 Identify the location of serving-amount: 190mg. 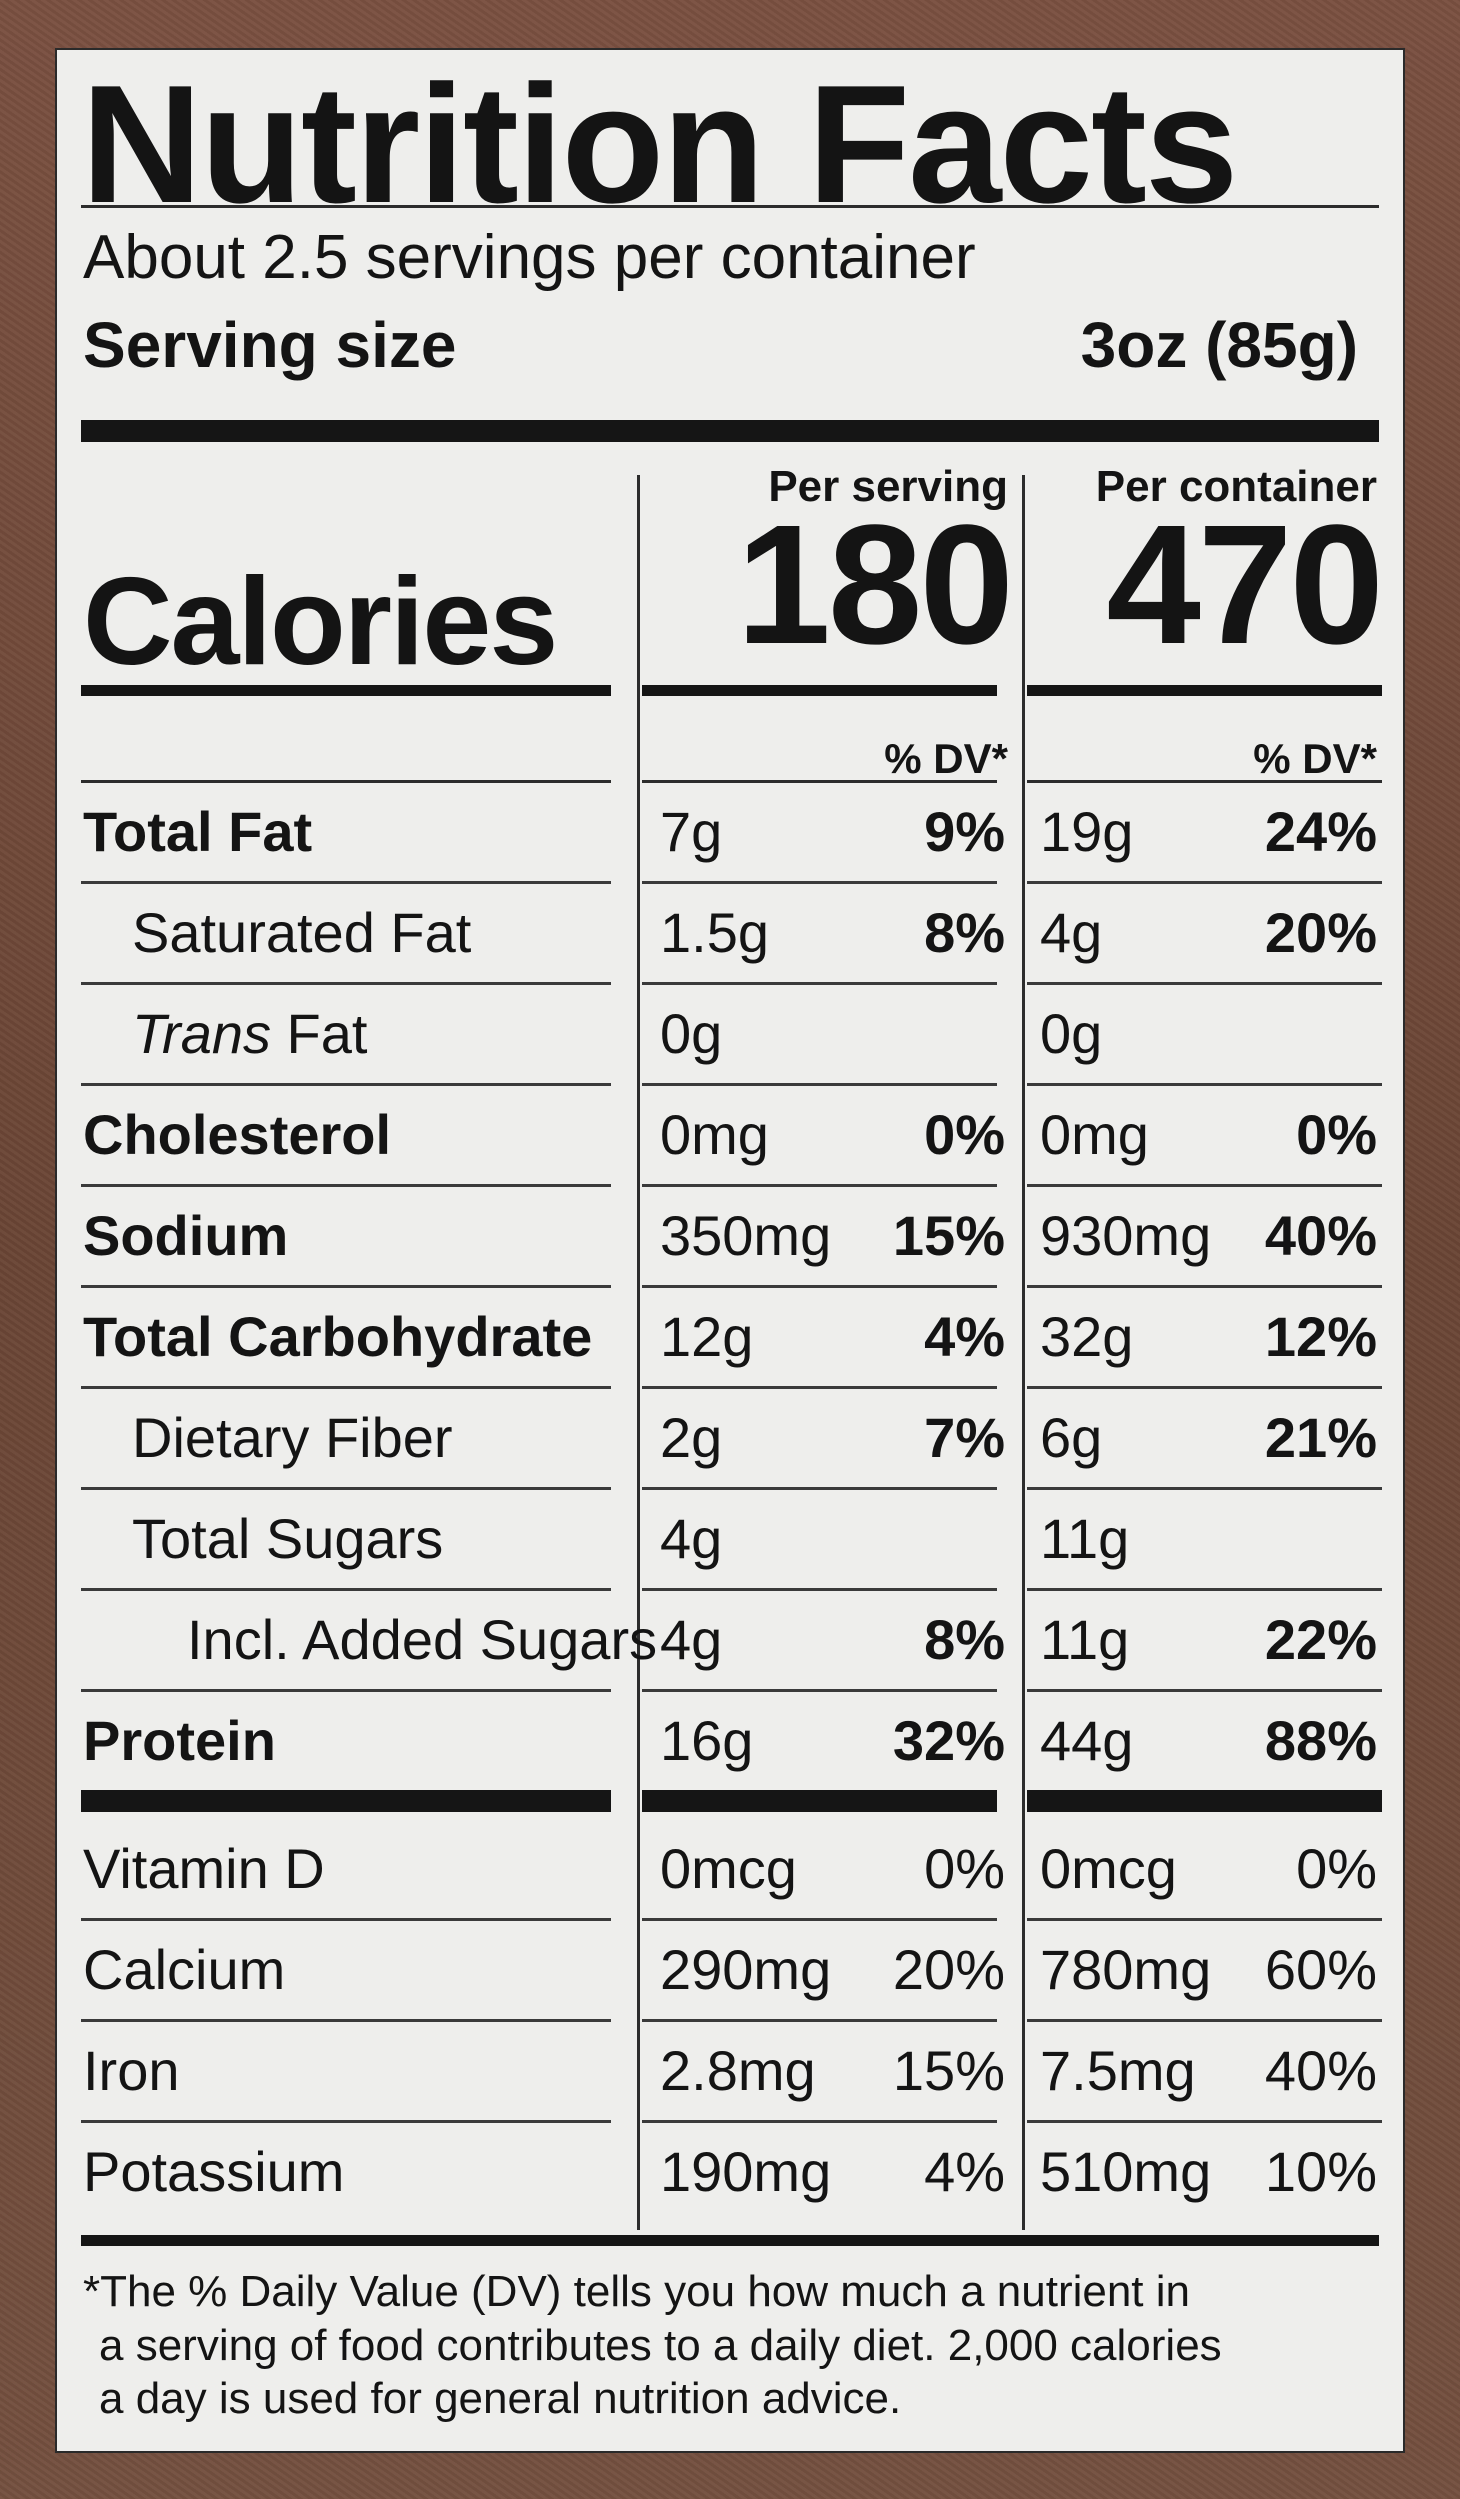
(746, 2171).